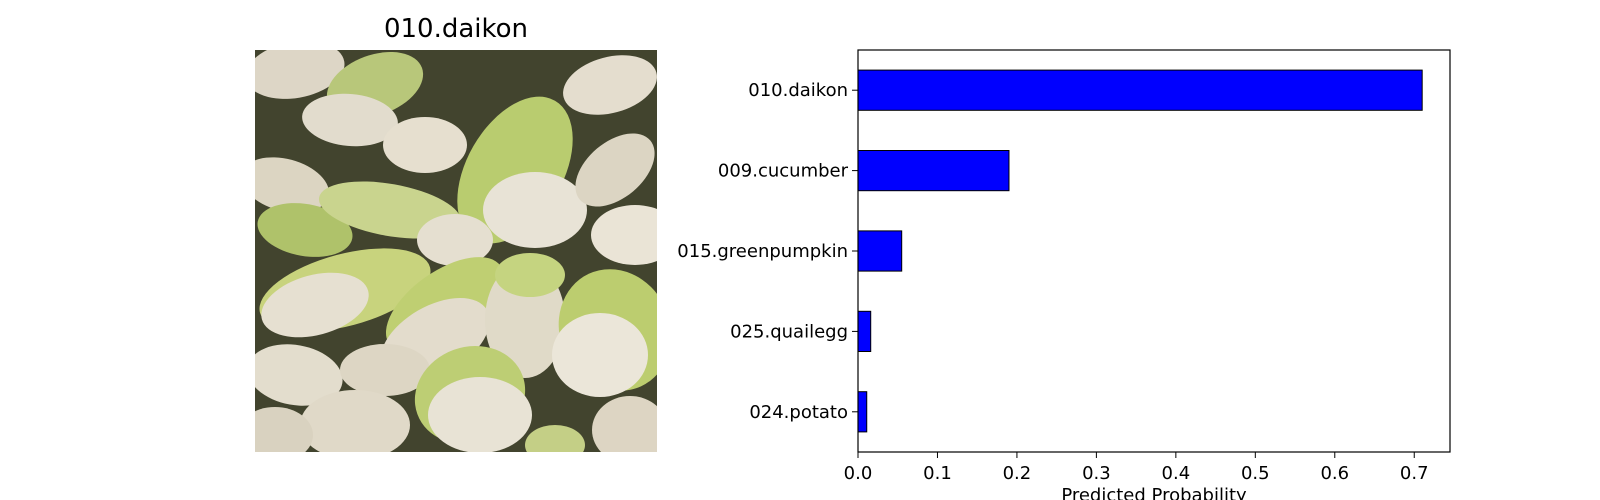 This screenshot has width=1600, height=500. What do you see at coordinates (858, 473) in the screenshot?
I see `x-tick-label: 0.0` at bounding box center [858, 473].